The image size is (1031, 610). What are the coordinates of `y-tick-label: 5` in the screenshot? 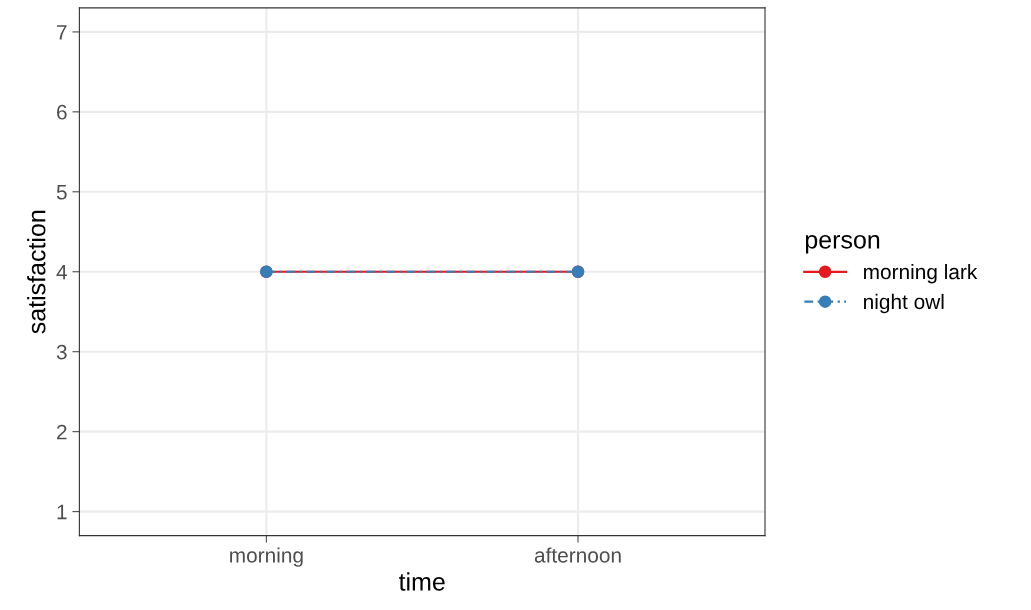 It's located at (61, 192).